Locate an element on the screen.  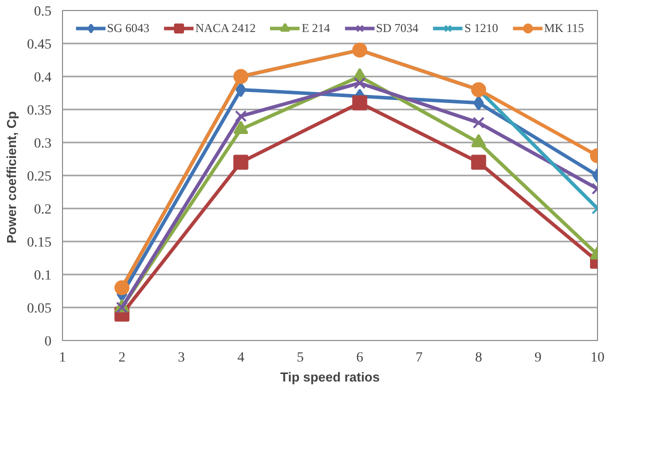
y-tick-label: 0 is located at coordinates (48, 342).